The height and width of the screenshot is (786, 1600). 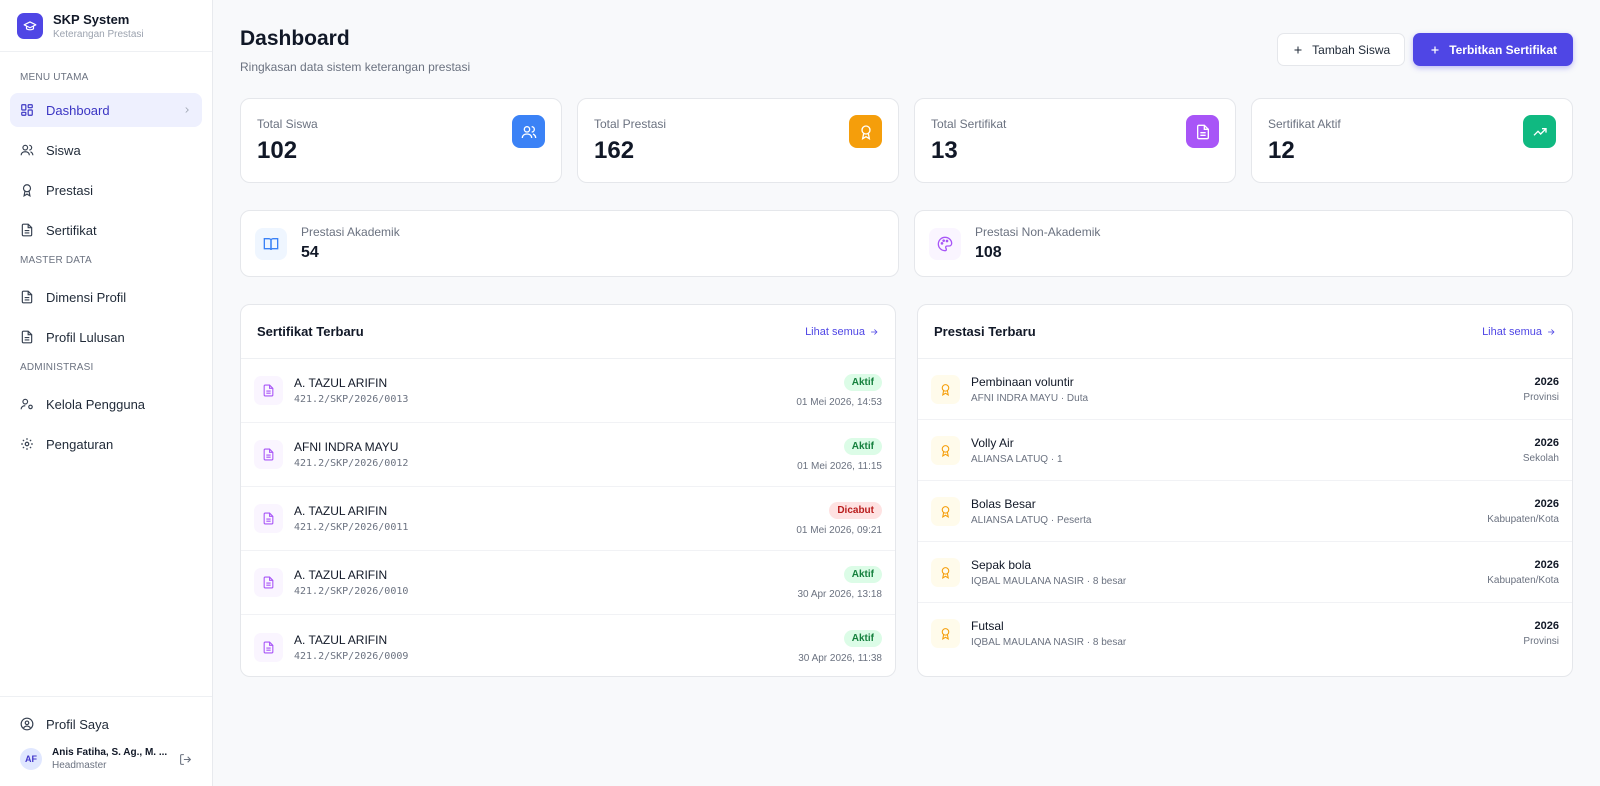 What do you see at coordinates (1049, 642) in the screenshot?
I see `achievement-detail: IQBAL MAULANA NASIR · 8 besar` at bounding box center [1049, 642].